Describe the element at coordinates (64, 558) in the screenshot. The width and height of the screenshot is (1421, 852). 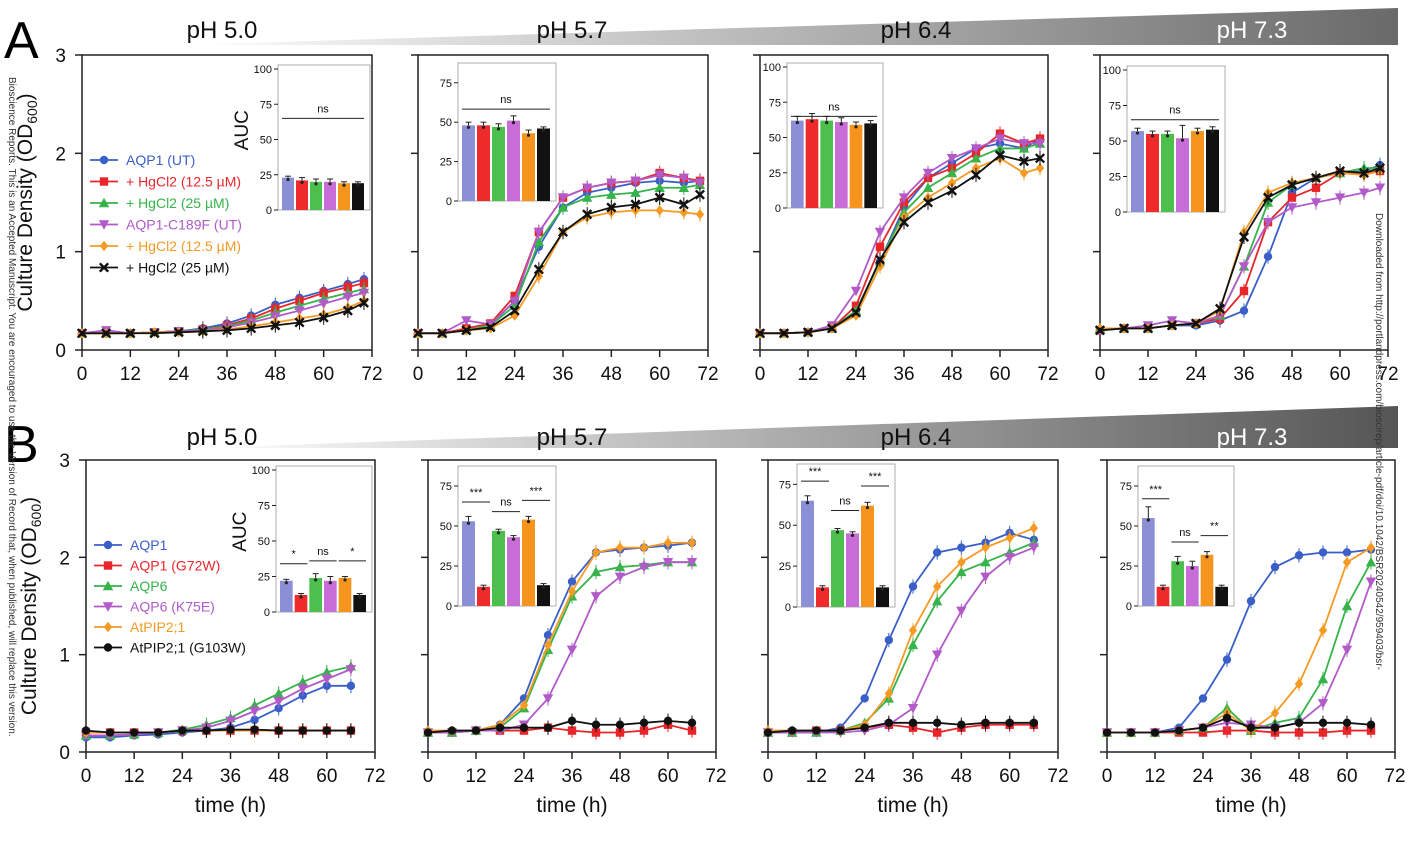
I see `y-tick-label: 2` at that location.